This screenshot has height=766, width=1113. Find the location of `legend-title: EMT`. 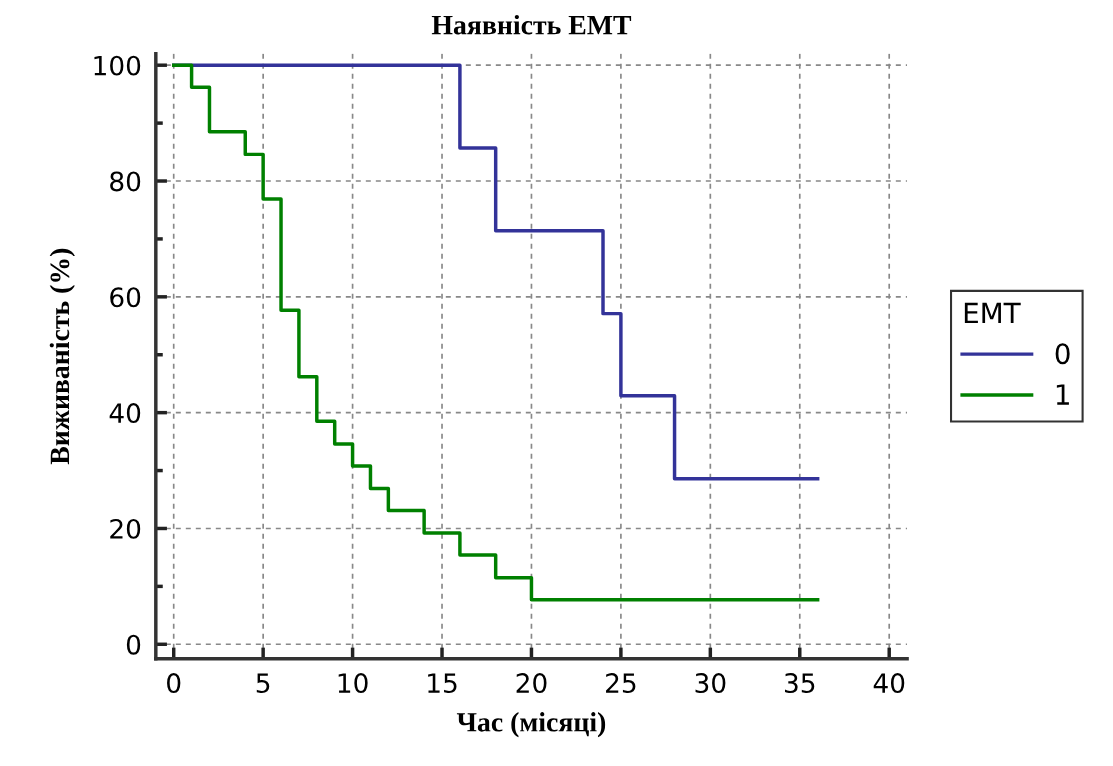

legend-title: EMT is located at coordinates (992, 313).